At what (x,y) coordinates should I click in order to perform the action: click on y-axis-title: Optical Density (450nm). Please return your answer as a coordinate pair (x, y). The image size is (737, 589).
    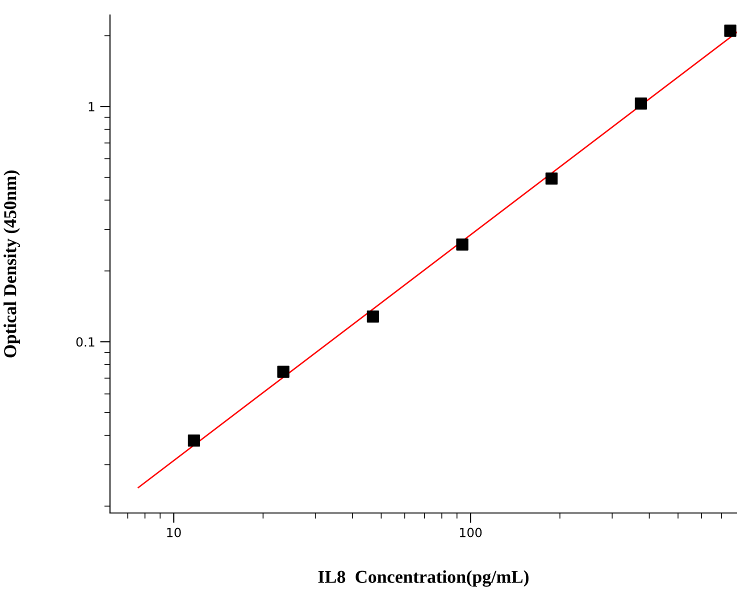
    Looking at the image, I should click on (12, 264).